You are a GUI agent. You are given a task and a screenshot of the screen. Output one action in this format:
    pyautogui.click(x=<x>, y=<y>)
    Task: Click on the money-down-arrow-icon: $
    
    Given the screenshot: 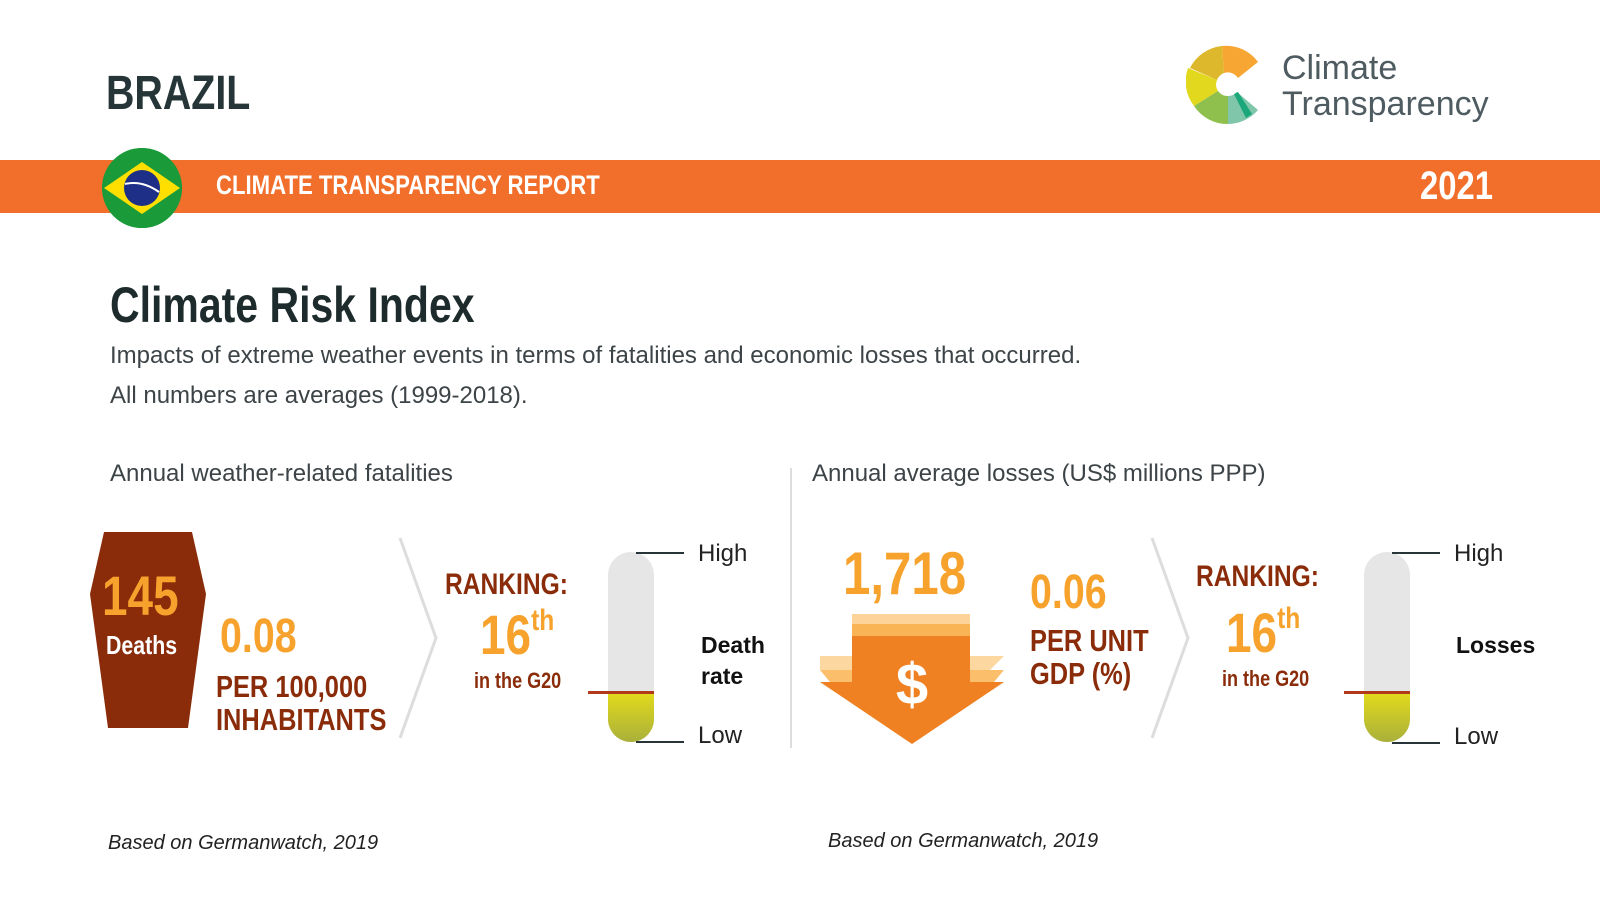 What is the action you would take?
    pyautogui.click(x=912, y=679)
    